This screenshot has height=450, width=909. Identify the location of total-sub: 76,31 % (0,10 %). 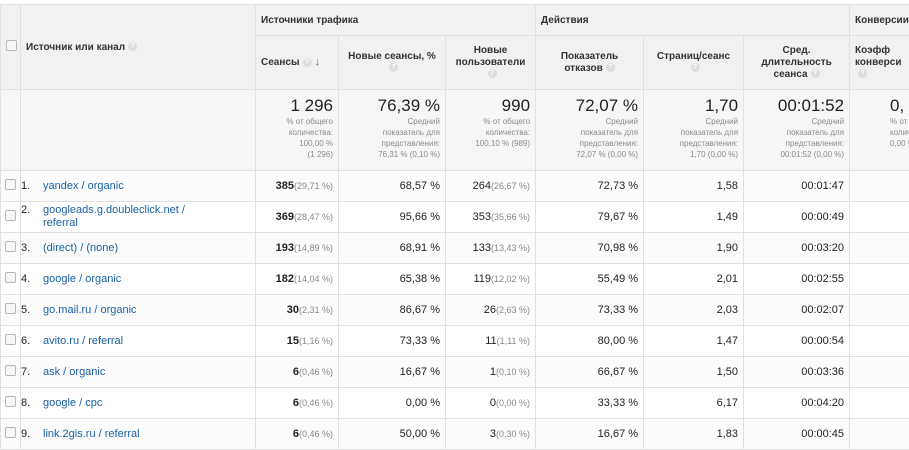
(389, 155).